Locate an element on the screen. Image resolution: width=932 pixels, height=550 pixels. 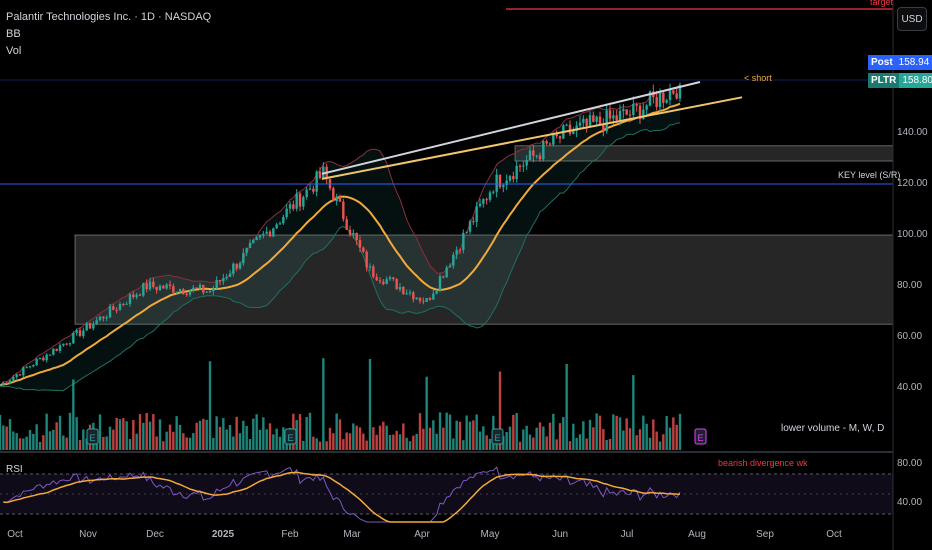
short-annotation: < short is located at coordinates (758, 78).